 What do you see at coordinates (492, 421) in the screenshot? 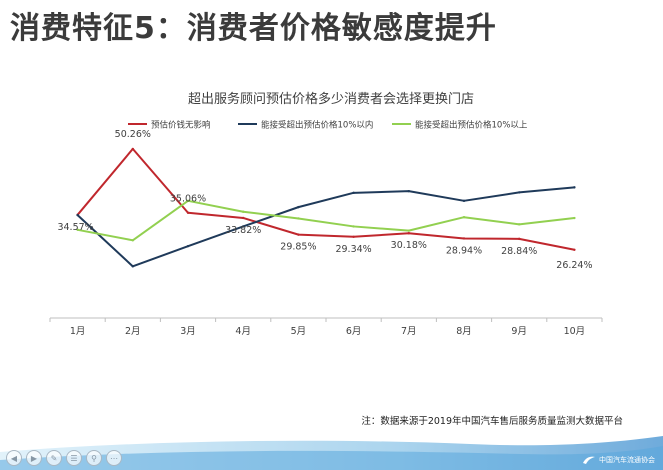
I see `data-source-footnote: 注：数据来源于2019年中国汽车售后服务质量监测大数据平台` at bounding box center [492, 421].